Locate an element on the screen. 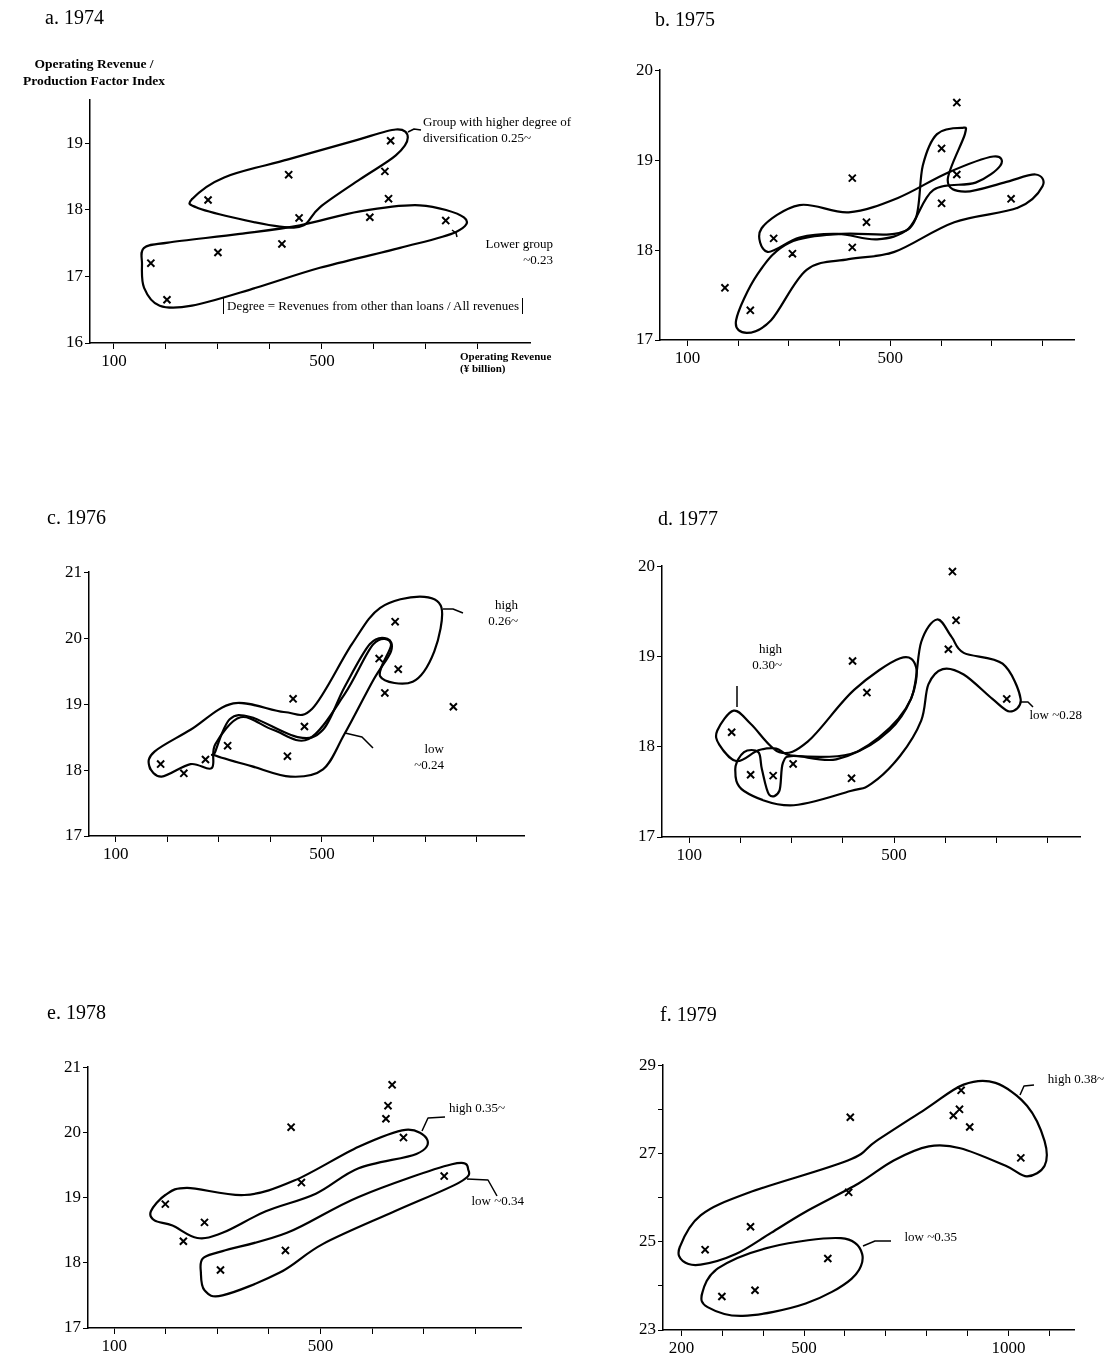  y-tick-label: 23 is located at coordinates (647, 1329).